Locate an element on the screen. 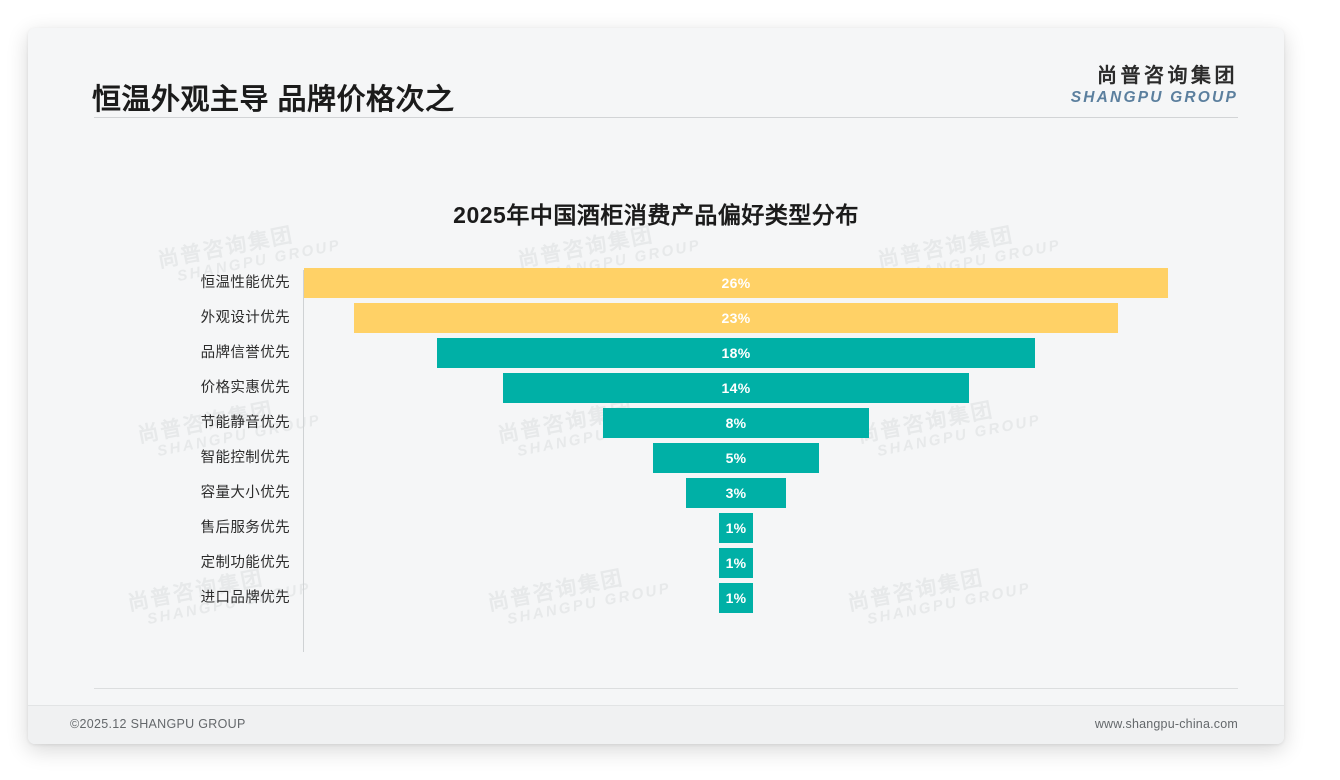 This screenshot has height=780, width=1340. chart-row: 进口品牌优先 1% is located at coordinates (653, 598).